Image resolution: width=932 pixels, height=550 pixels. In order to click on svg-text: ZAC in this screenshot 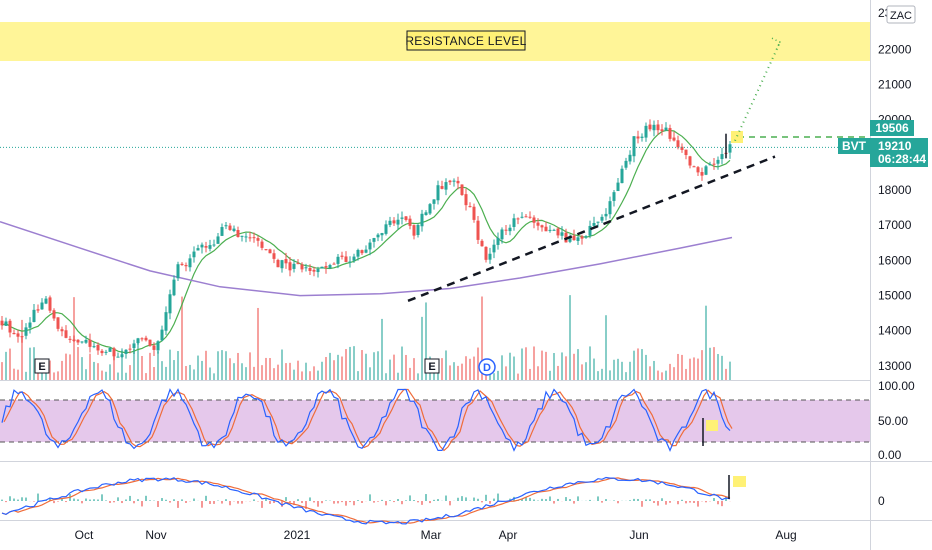, I will do `click(901, 16)`.